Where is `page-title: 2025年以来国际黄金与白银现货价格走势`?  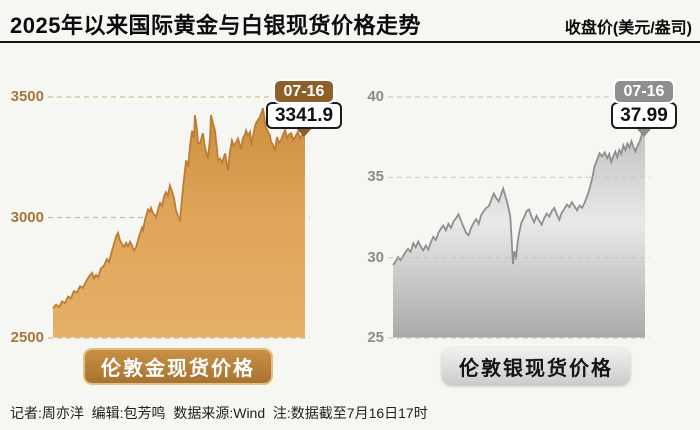
page-title: 2025年以来国际黄金与白银现货价格走势 is located at coordinates (215, 25).